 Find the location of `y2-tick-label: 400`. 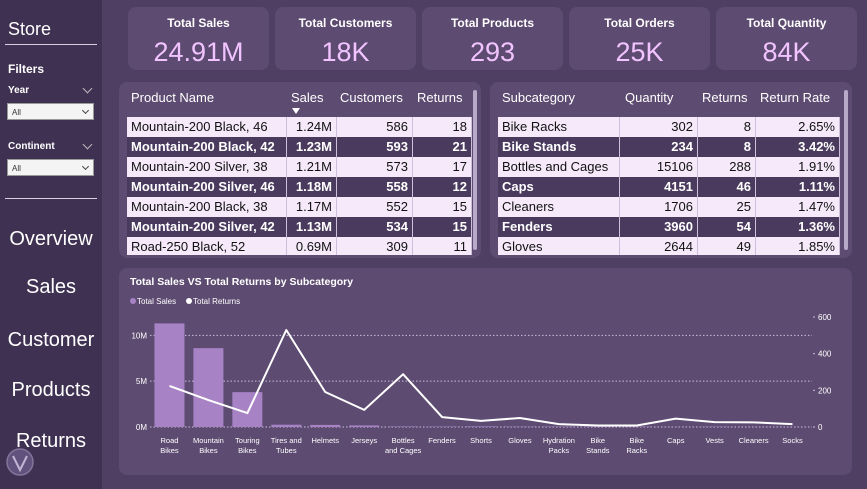

y2-tick-label: 400 is located at coordinates (825, 354).